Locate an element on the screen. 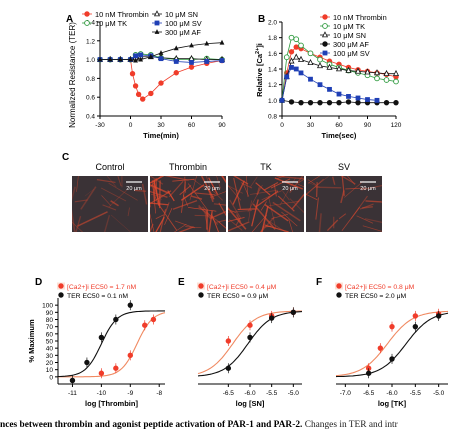 Image resolution: width=474 pixels, height=432 pixels. legend-label: [Ca2+]i EC50 = 0.4 μM is located at coordinates (242, 287).